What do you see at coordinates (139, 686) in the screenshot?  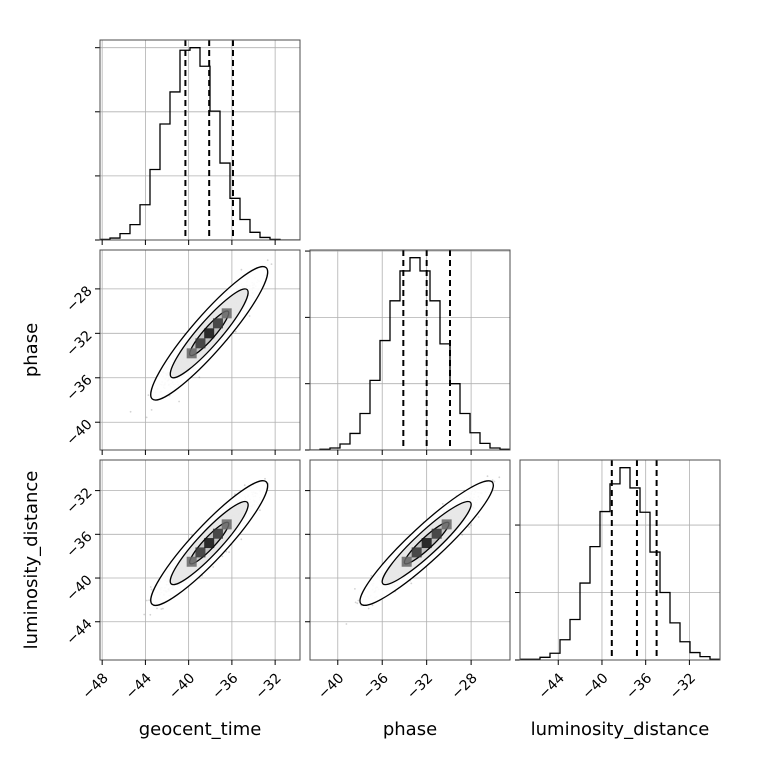 I see `x-tick-label: −44` at bounding box center [139, 686].